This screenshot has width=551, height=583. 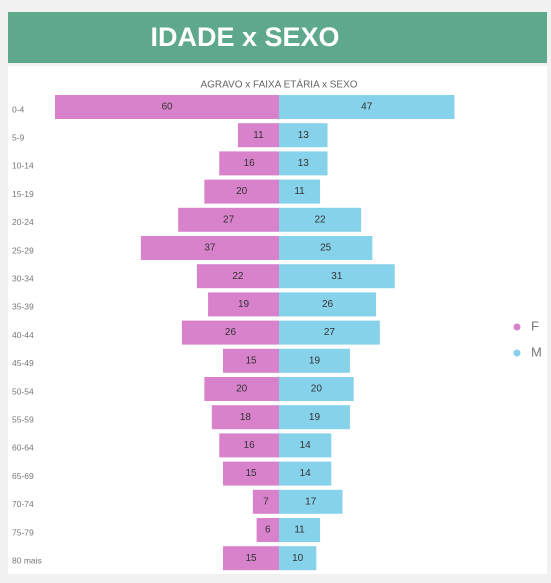 I want to click on y-tick-label: 60-64, so click(x=23, y=448).